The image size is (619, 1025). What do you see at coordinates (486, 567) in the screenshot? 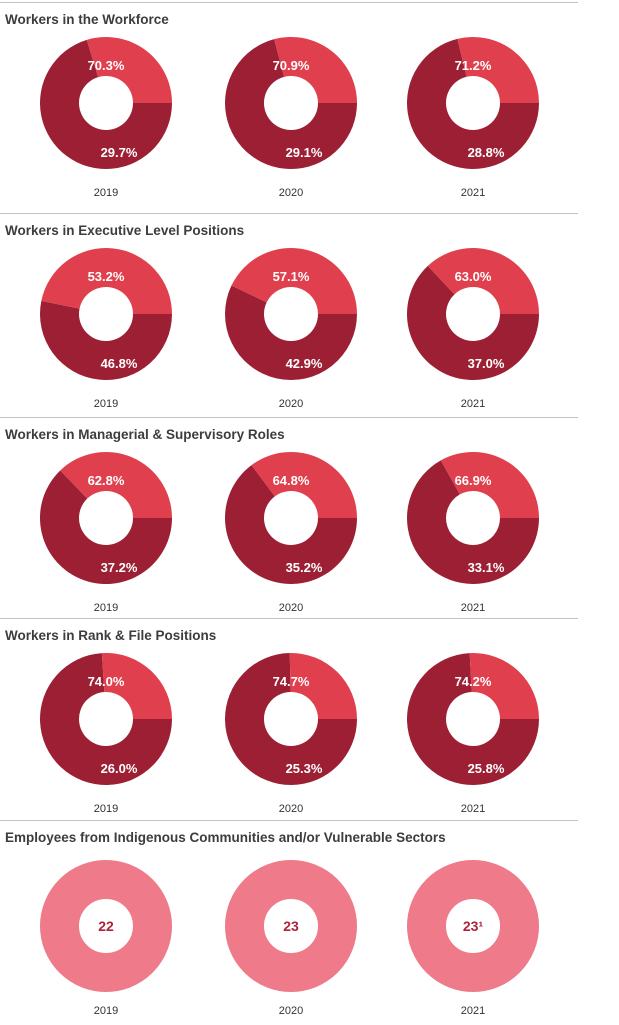
I see `slice-light-label: 33.1%` at bounding box center [486, 567].